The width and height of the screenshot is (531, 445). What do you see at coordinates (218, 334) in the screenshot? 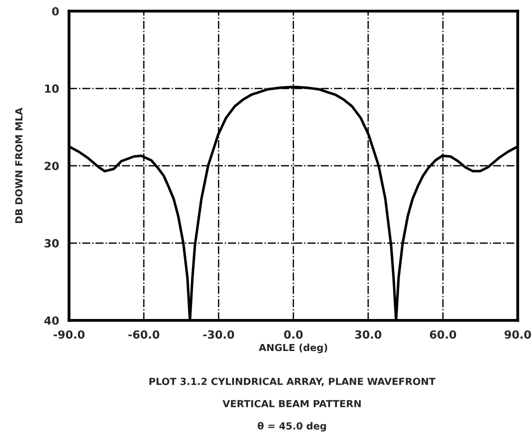
I see `x-tick-label: -30.0` at bounding box center [218, 334].